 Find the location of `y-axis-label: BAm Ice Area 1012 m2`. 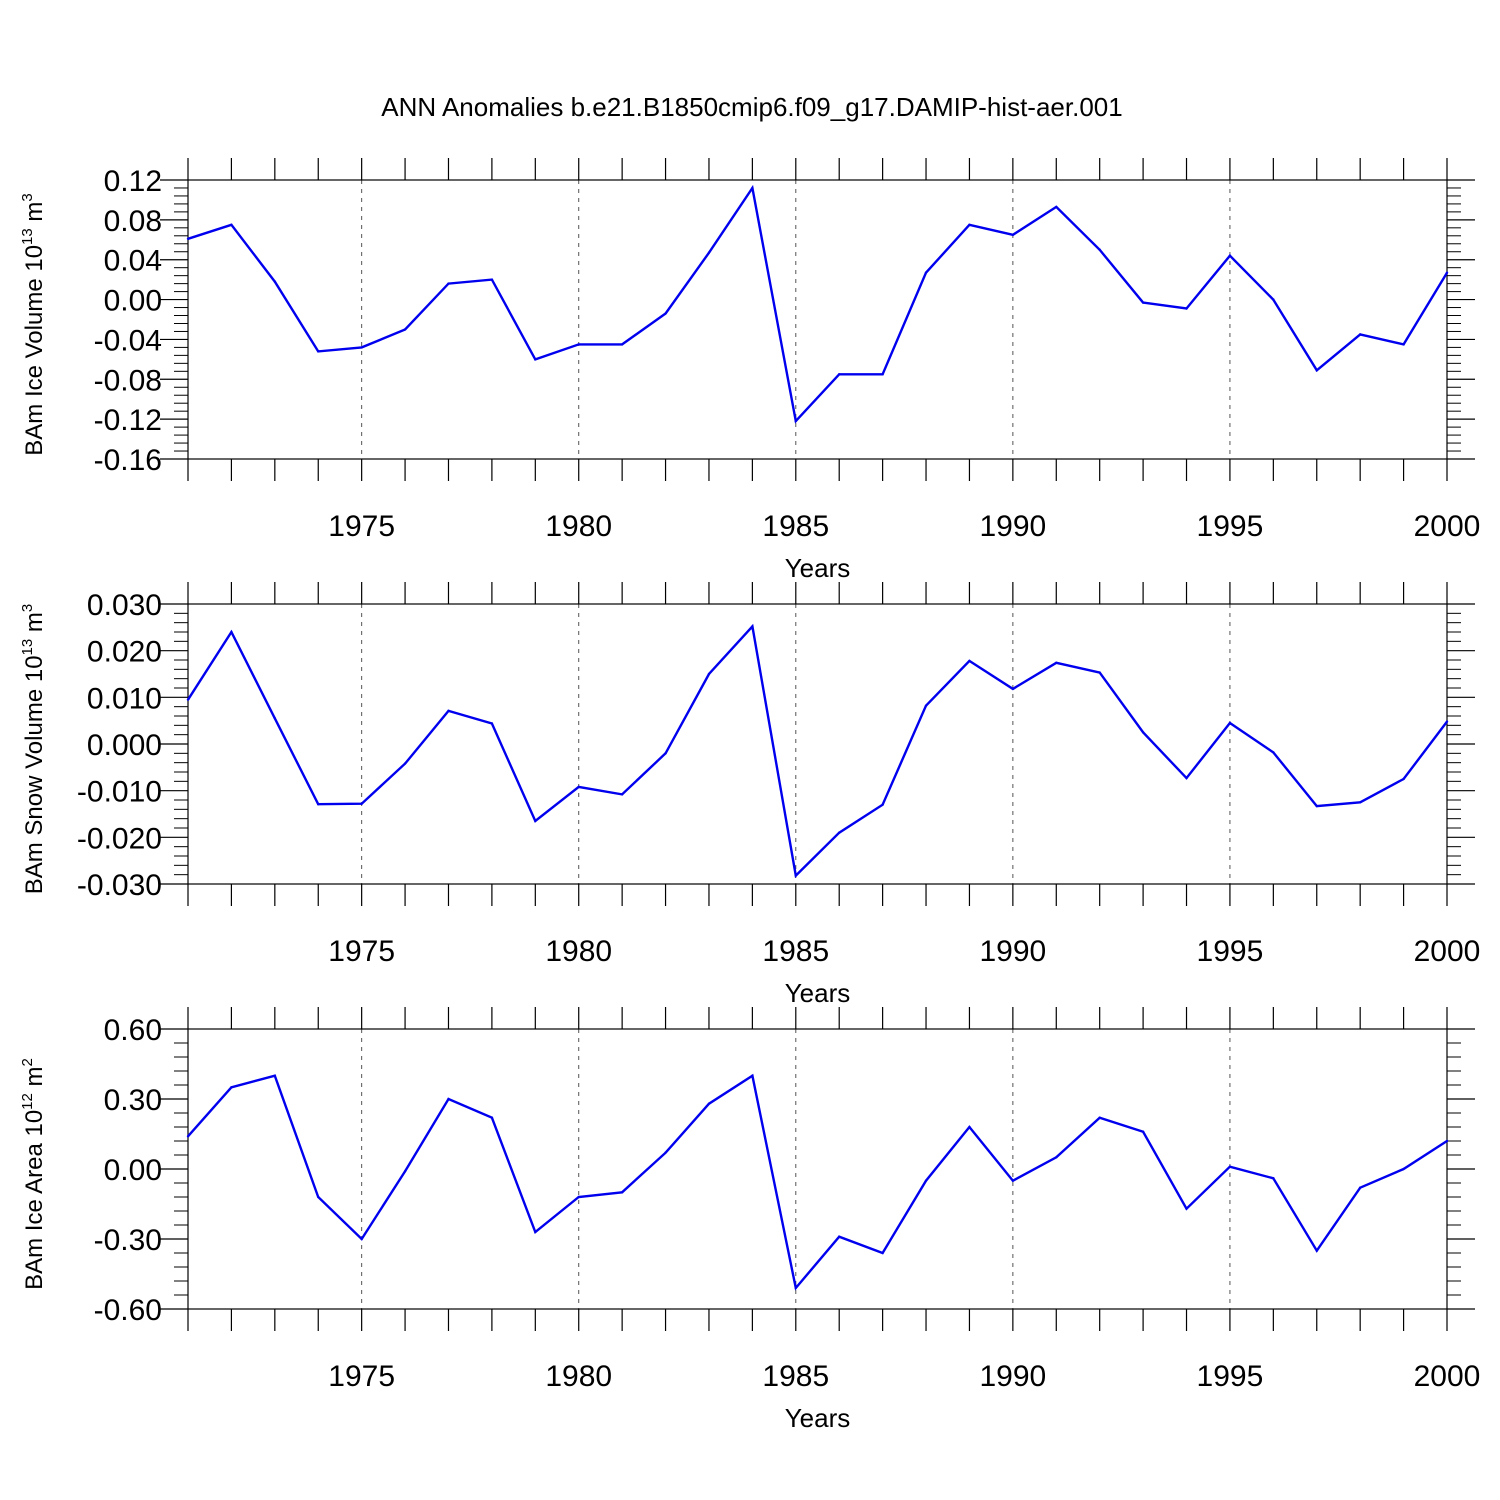

y-axis-label: BAm Ice Area 1012 m2 is located at coordinates (33, 1174).